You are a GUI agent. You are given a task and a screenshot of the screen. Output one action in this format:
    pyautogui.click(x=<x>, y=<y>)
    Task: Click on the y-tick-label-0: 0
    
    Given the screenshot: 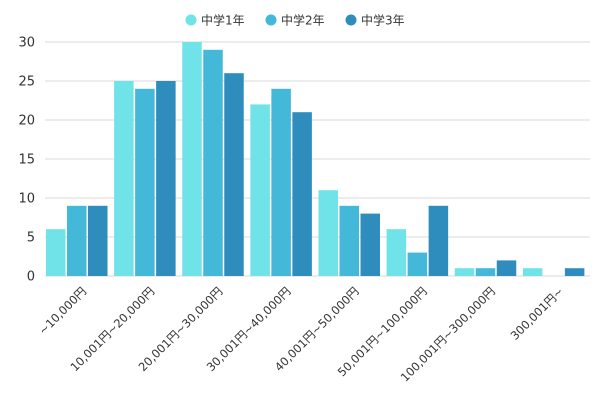 What is the action you would take?
    pyautogui.click(x=31, y=277)
    